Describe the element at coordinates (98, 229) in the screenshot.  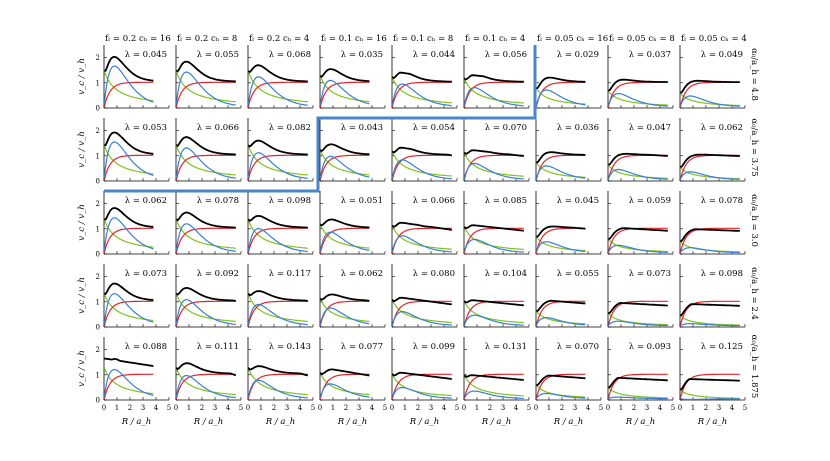
I see `y-tick-label: 1` at that location.